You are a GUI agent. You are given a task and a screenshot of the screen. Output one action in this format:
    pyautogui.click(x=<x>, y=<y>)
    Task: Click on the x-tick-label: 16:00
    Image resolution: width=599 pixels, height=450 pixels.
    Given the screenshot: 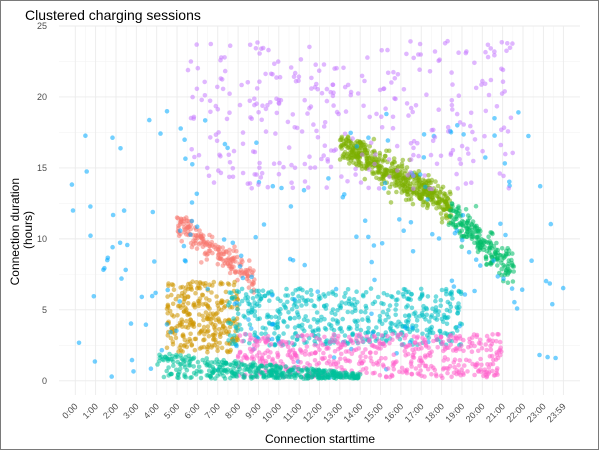 What is the action you would take?
    pyautogui.click(x=393, y=412)
    